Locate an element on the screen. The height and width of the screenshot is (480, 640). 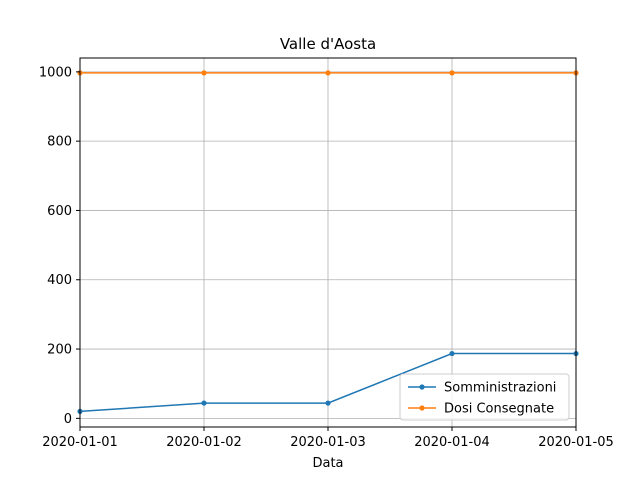
y-tick-label: 800 is located at coordinates (59, 142).